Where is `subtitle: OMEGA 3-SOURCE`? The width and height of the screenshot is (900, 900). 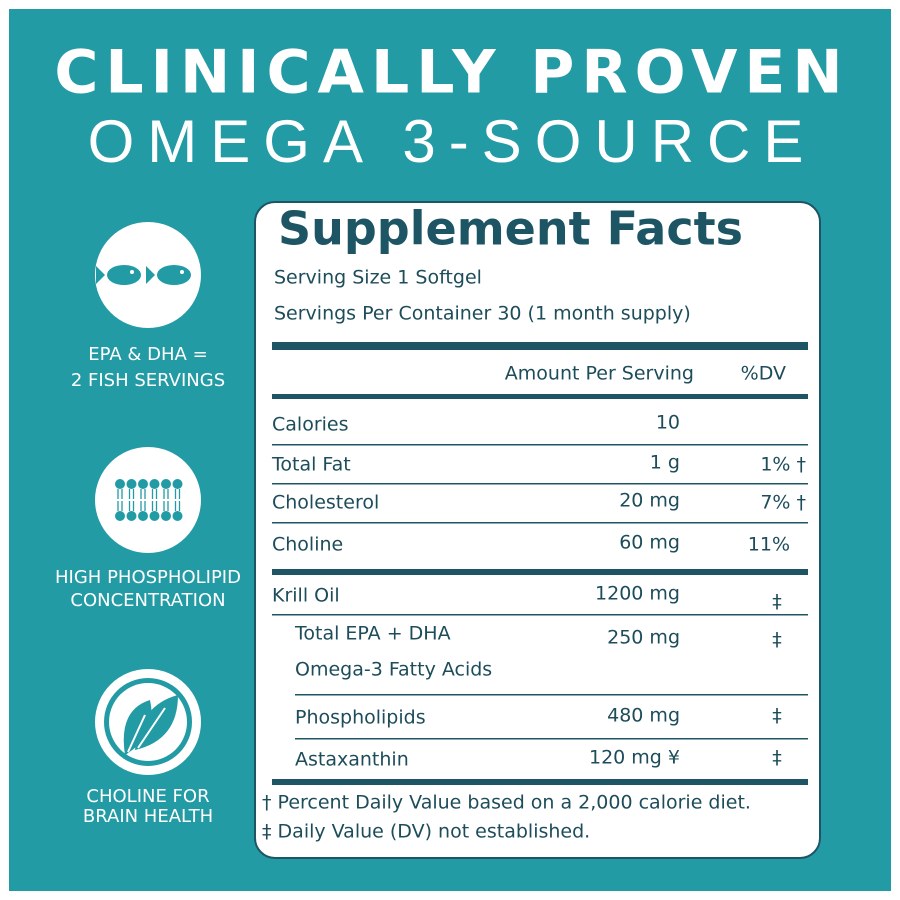 subtitle: OMEGA 3-SOURCE is located at coordinates (452, 141).